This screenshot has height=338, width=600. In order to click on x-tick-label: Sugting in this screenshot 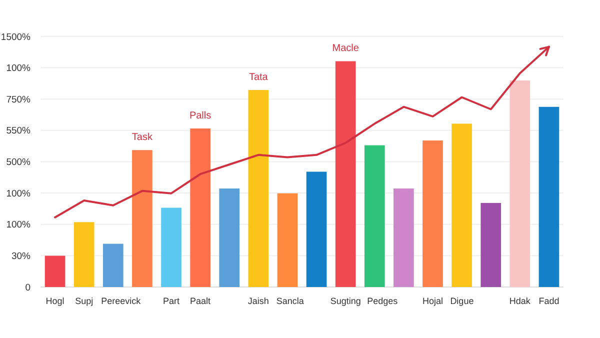, I will do `click(345, 301)`.